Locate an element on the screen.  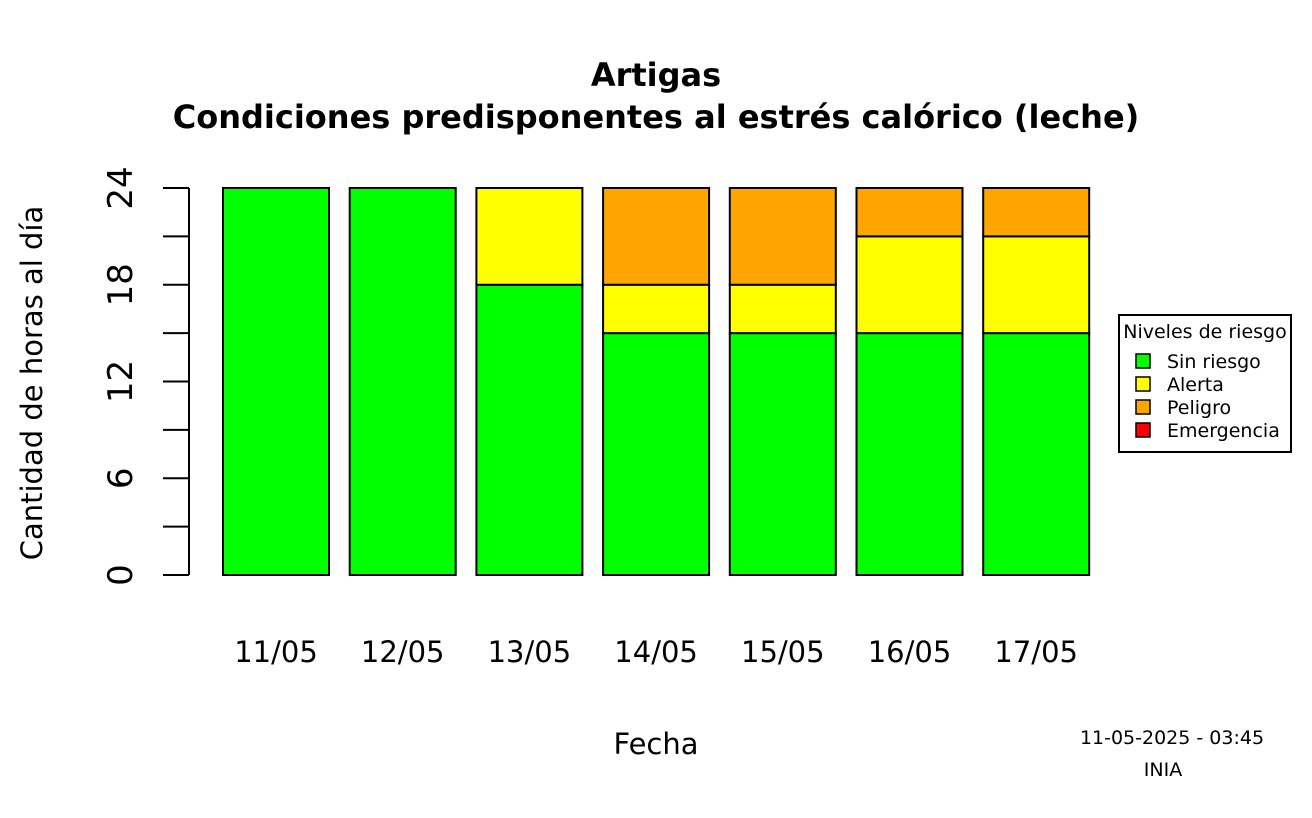
legend-label-1: Alerta is located at coordinates (1195, 385).